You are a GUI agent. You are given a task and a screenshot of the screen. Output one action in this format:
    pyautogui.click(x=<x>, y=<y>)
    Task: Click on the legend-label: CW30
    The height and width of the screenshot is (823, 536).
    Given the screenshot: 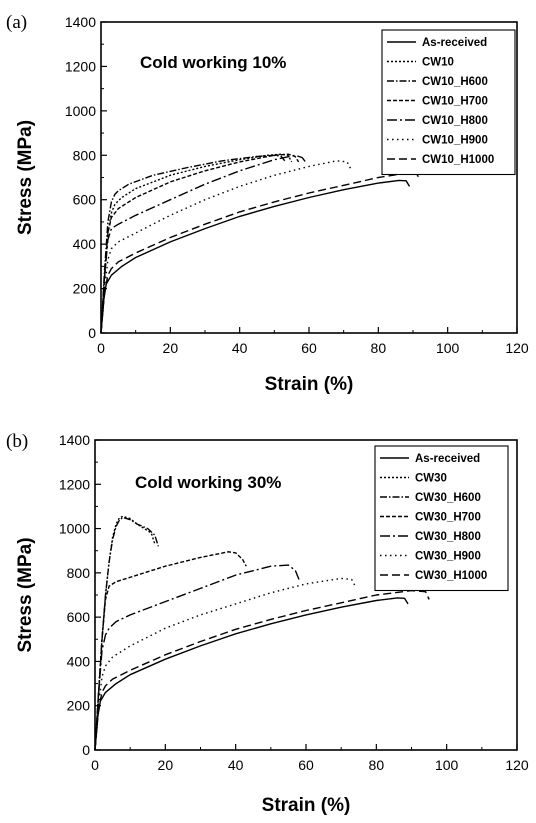 What is the action you would take?
    pyautogui.click(x=431, y=479)
    